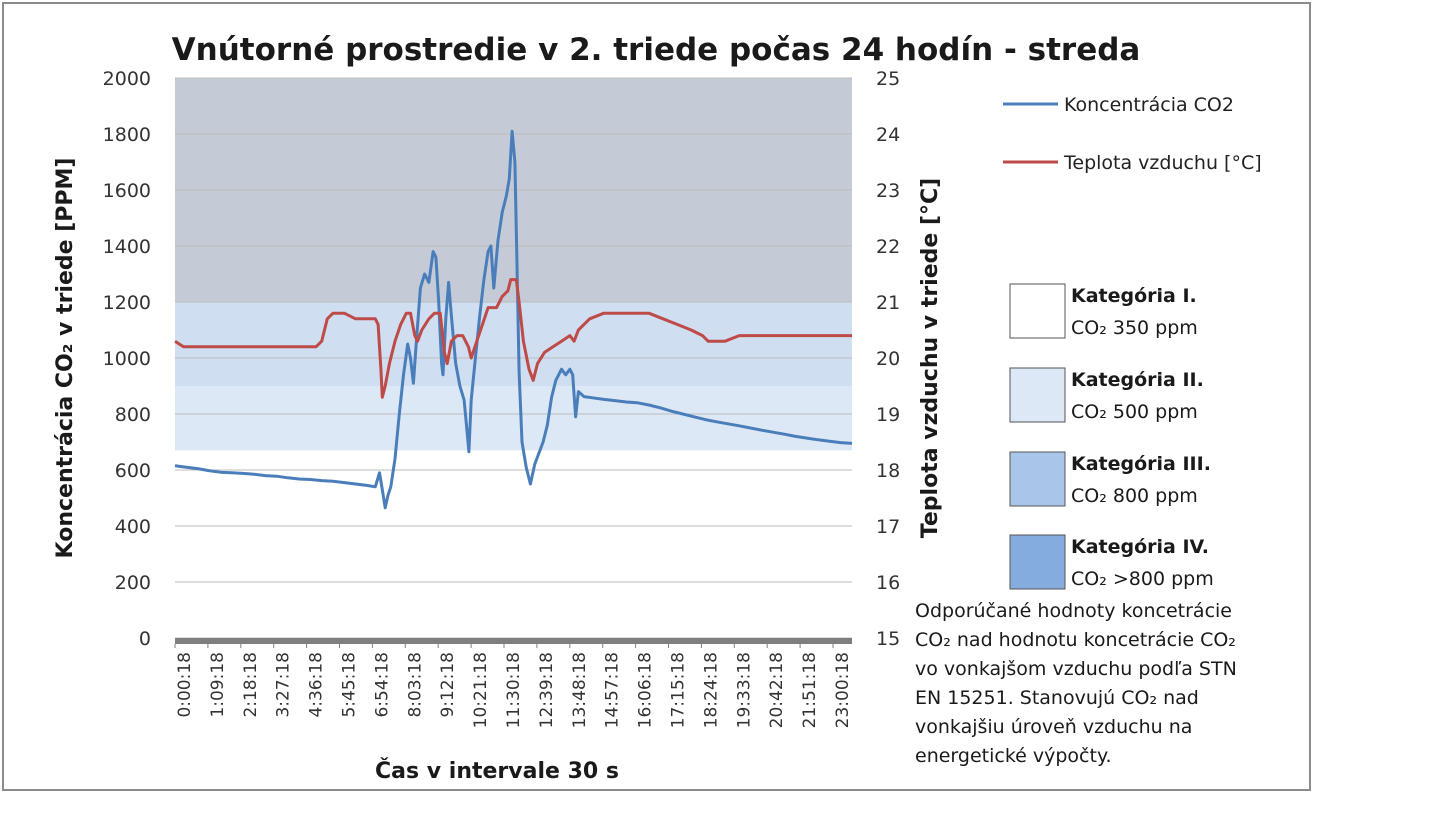 Image resolution: width=1435 pixels, height=817 pixels. I want to click on x-tick-label: 0:00:18, so click(185, 685).